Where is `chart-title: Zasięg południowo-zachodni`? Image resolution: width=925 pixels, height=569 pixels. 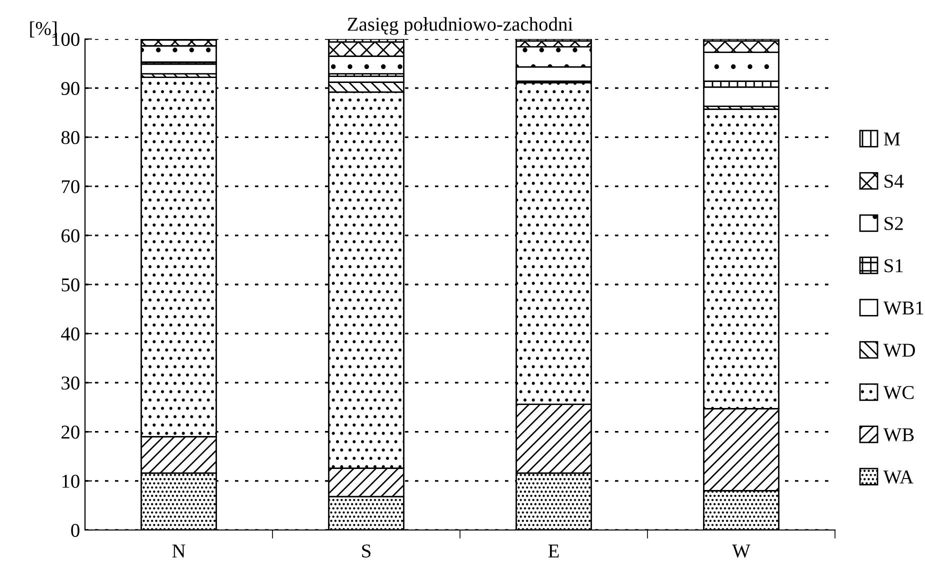
chart-title: Zasięg południowo-zachodni is located at coordinates (460, 26).